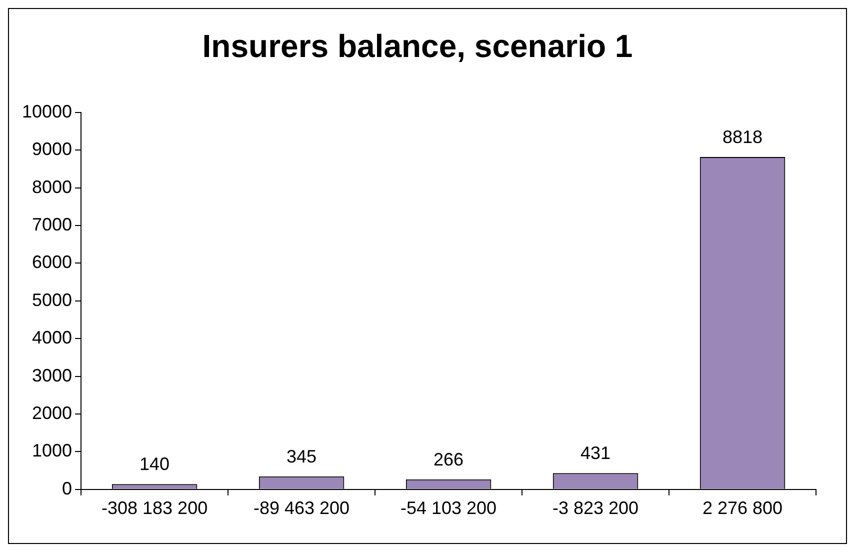 Image resolution: width=855 pixels, height=552 pixels. Describe the element at coordinates (52, 300) in the screenshot. I see `y-tick-label: 5000` at that location.